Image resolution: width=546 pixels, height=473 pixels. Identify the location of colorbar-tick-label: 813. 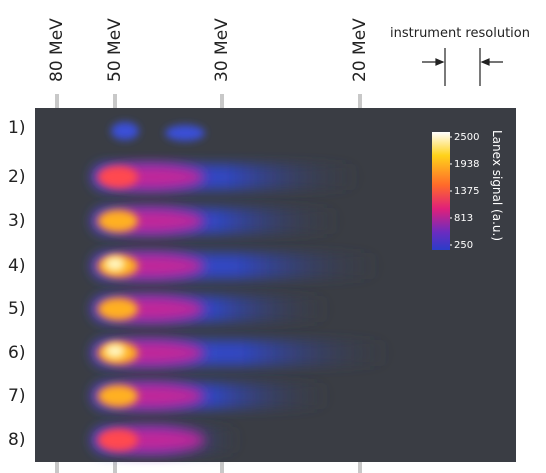
(463, 218).